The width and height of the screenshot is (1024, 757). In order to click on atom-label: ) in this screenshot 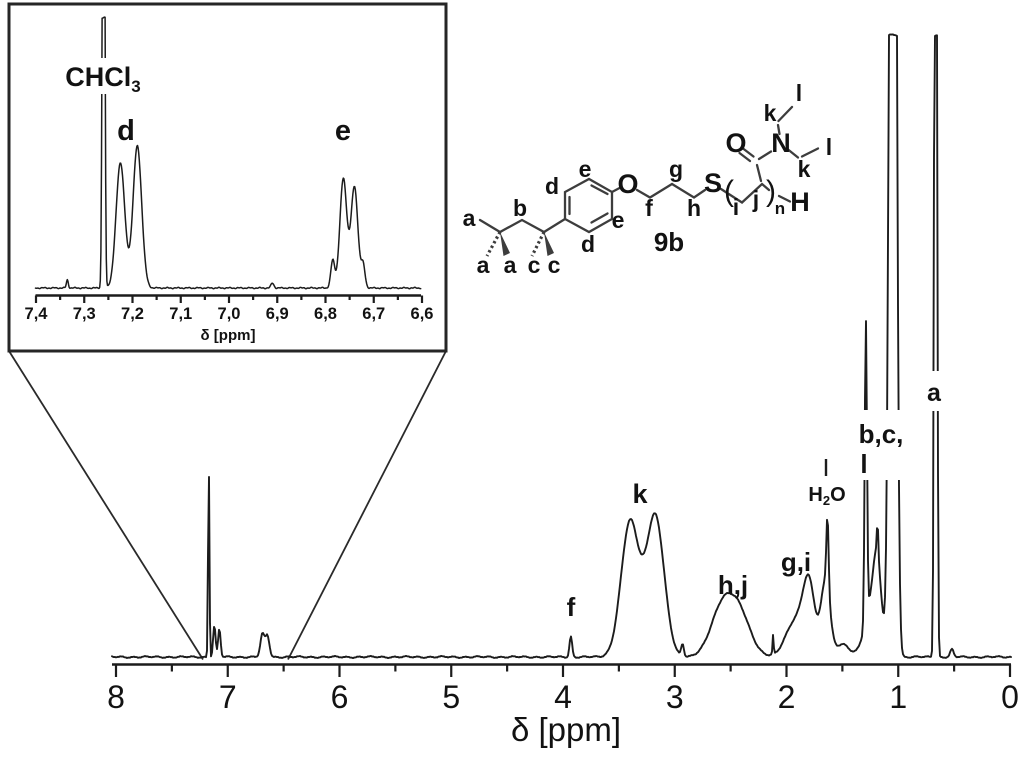, I will do `click(771, 191)`.